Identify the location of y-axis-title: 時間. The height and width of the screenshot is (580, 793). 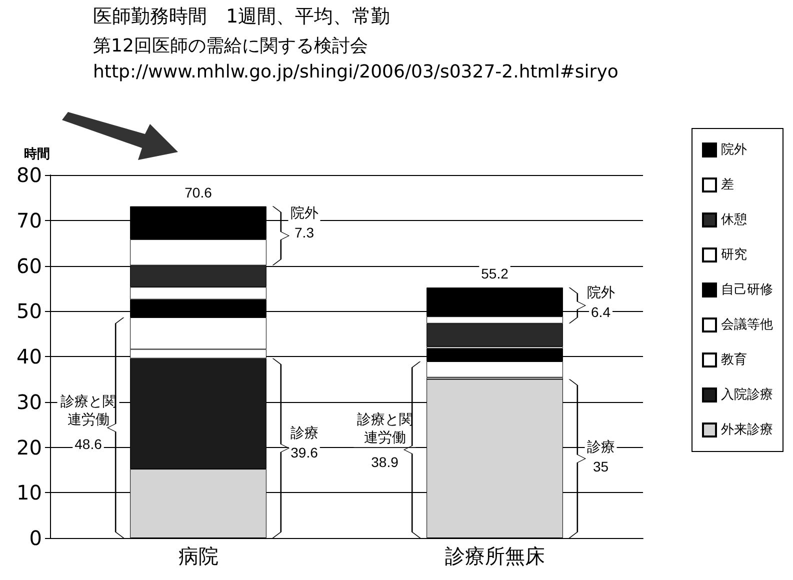
(37, 154).